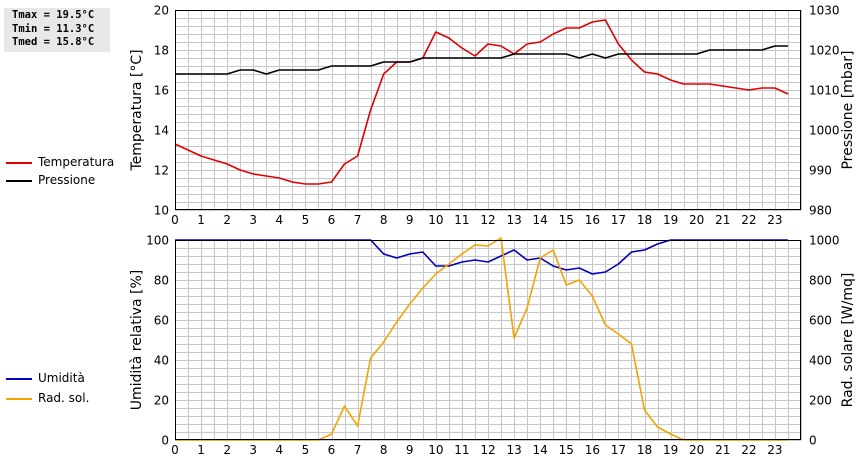 The height and width of the screenshot is (460, 860). What do you see at coordinates (384, 220) in the screenshot?
I see `x-tick-label-top: 8` at bounding box center [384, 220].